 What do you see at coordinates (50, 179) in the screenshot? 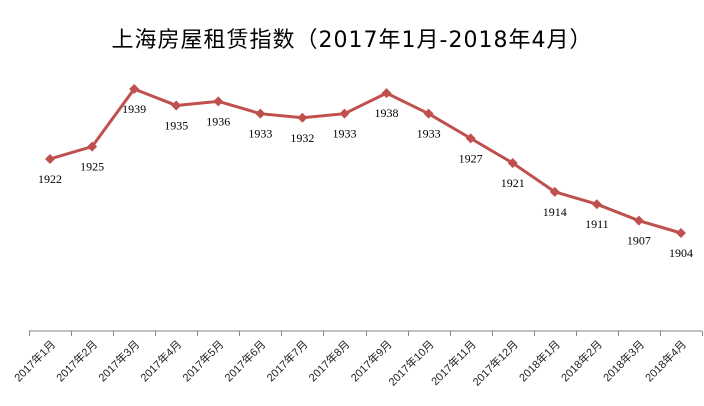
I see `data-label: 1922` at bounding box center [50, 179].